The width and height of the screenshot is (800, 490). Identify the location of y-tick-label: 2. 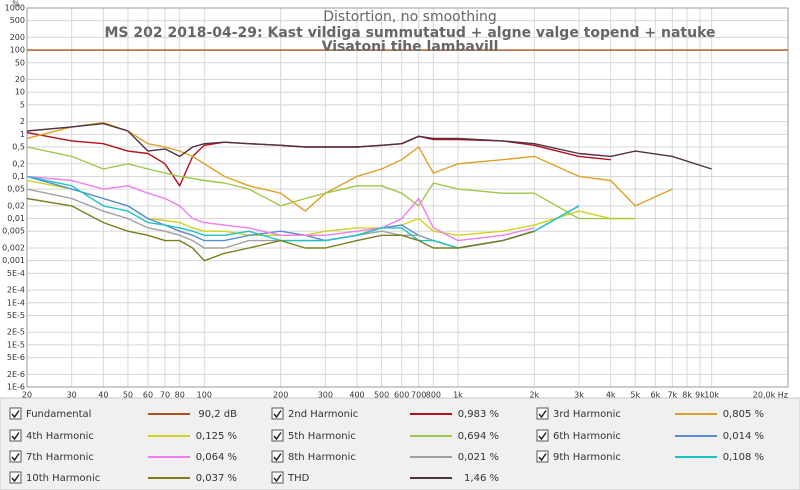
(22, 121).